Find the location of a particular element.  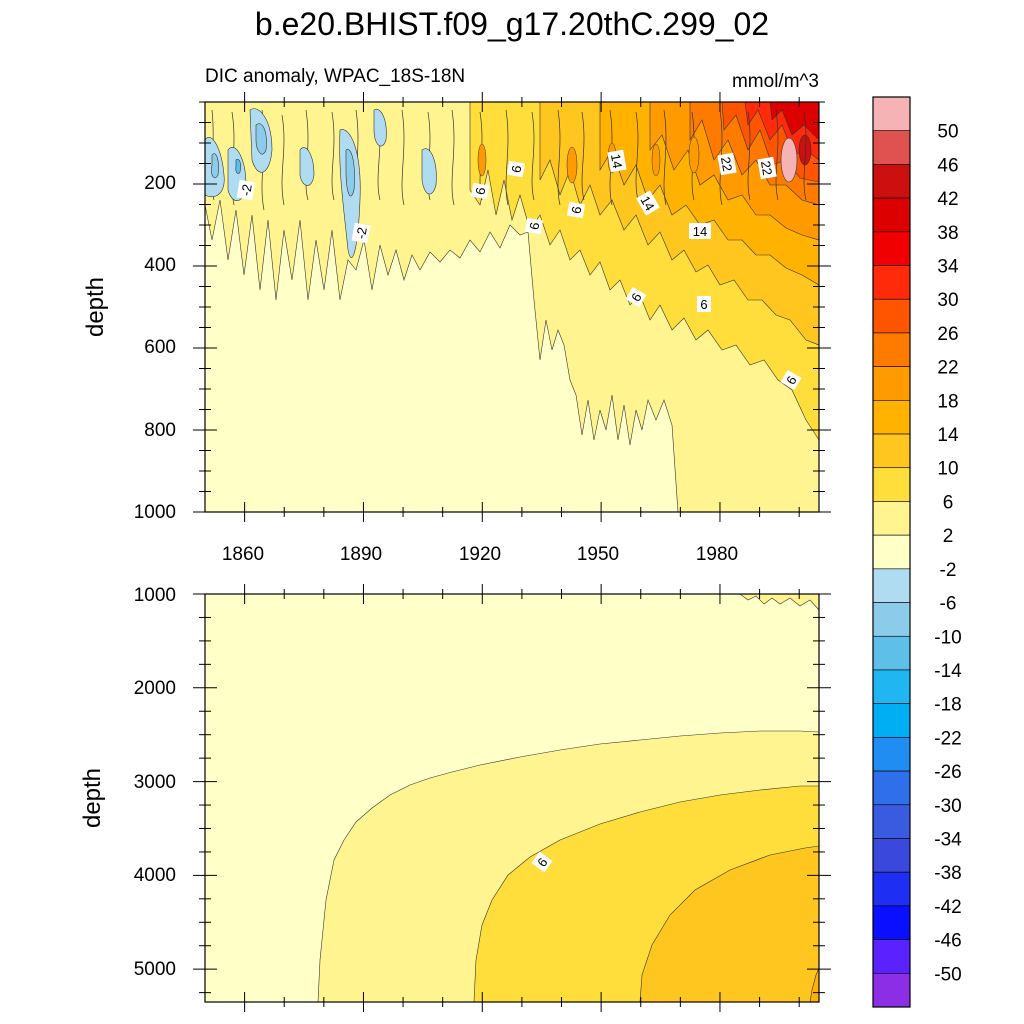

upper-y-tick-labels: 200 400 600 800 1000 is located at coordinates (155, 348).